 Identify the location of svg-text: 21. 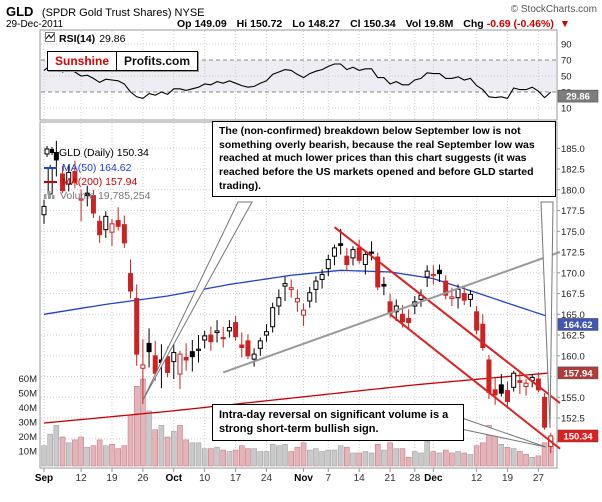
(391, 478).